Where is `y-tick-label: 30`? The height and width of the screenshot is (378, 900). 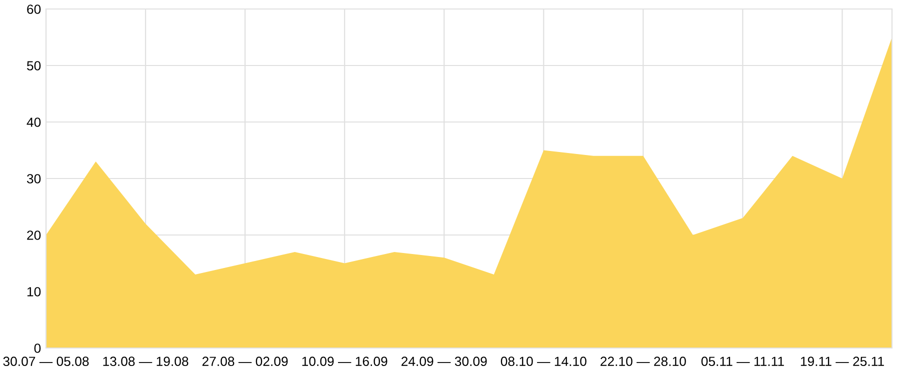
y-tick-label: 30 is located at coordinates (33, 179).